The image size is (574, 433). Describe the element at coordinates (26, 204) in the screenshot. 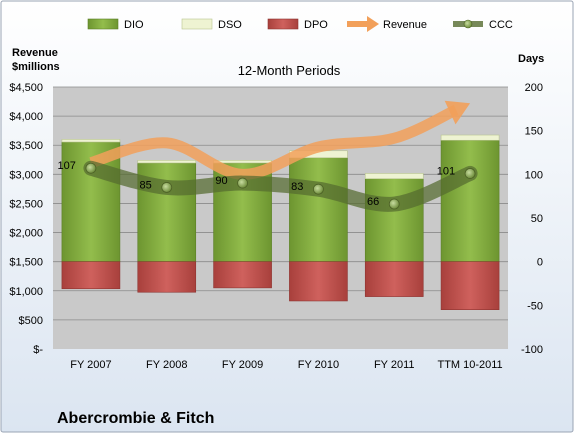

I see `left-tick-label: $2,500` at that location.